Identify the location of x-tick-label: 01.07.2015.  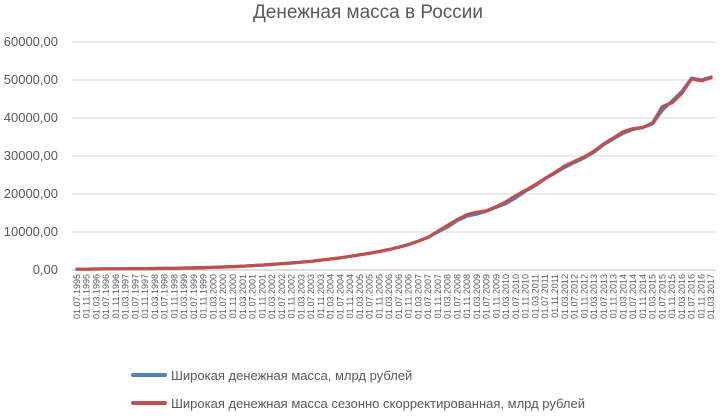
(662, 296).